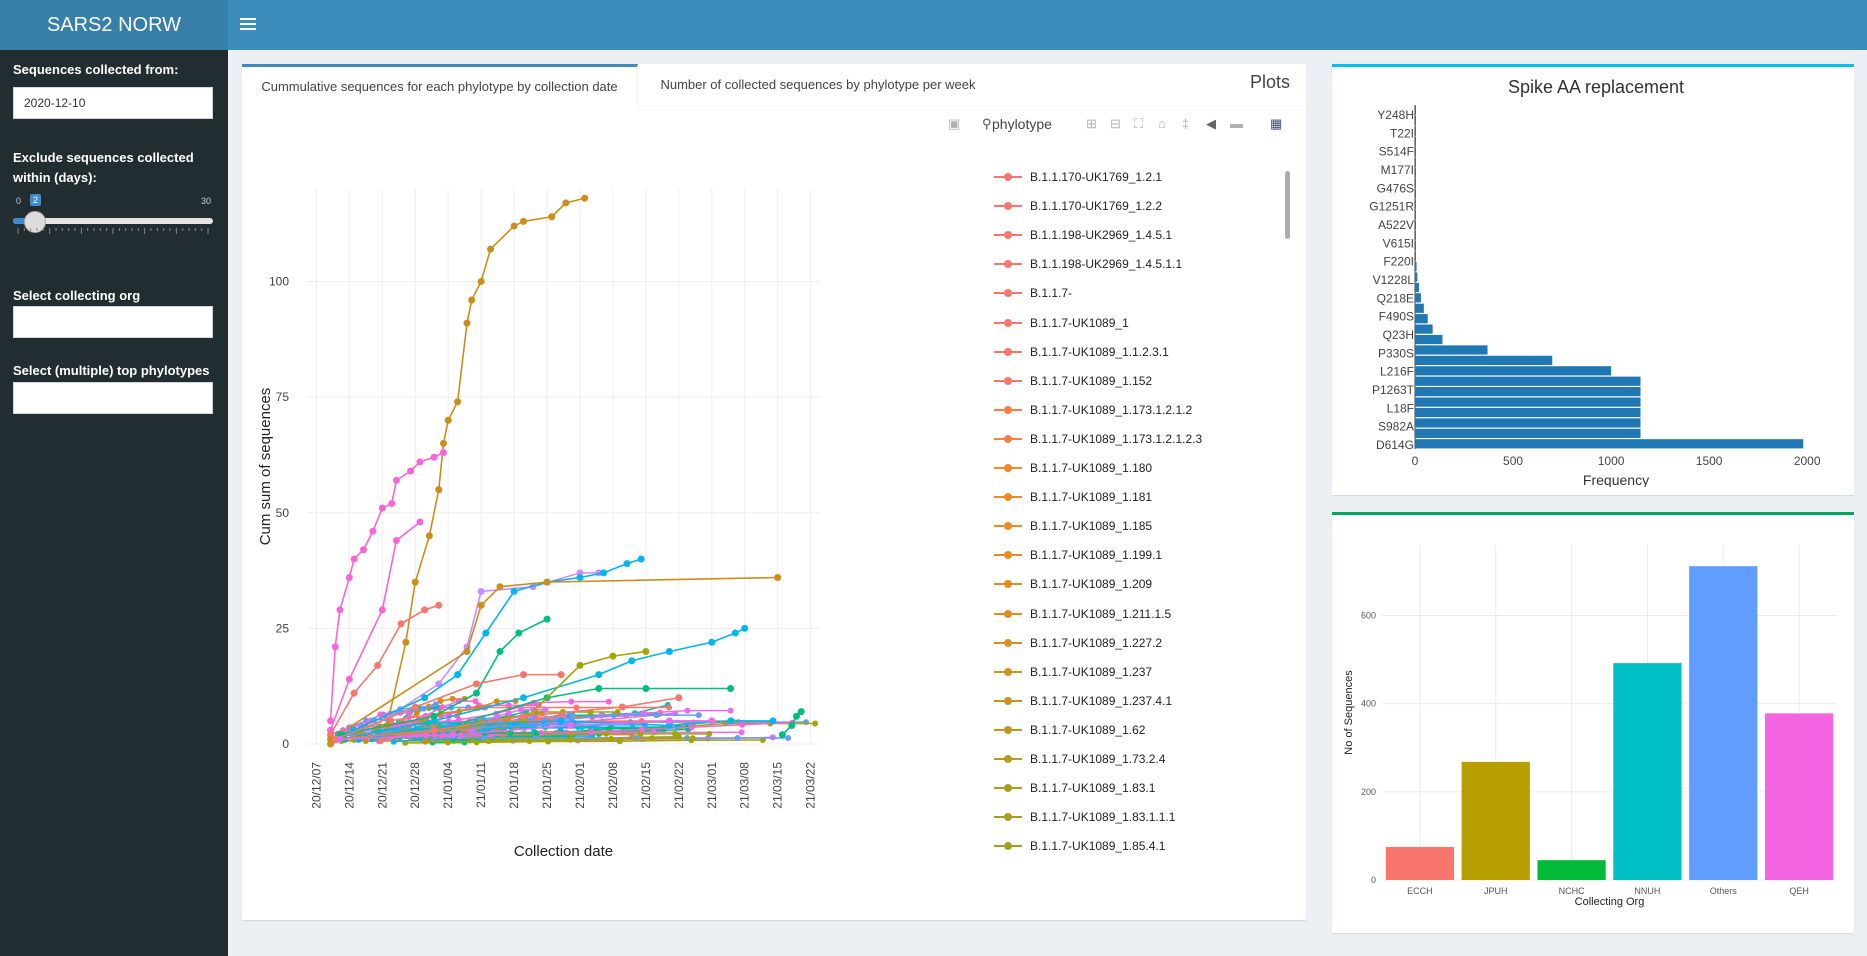 Image resolution: width=1867 pixels, height=956 pixels. I want to click on spike-category-label: L18F, so click(1400, 408).